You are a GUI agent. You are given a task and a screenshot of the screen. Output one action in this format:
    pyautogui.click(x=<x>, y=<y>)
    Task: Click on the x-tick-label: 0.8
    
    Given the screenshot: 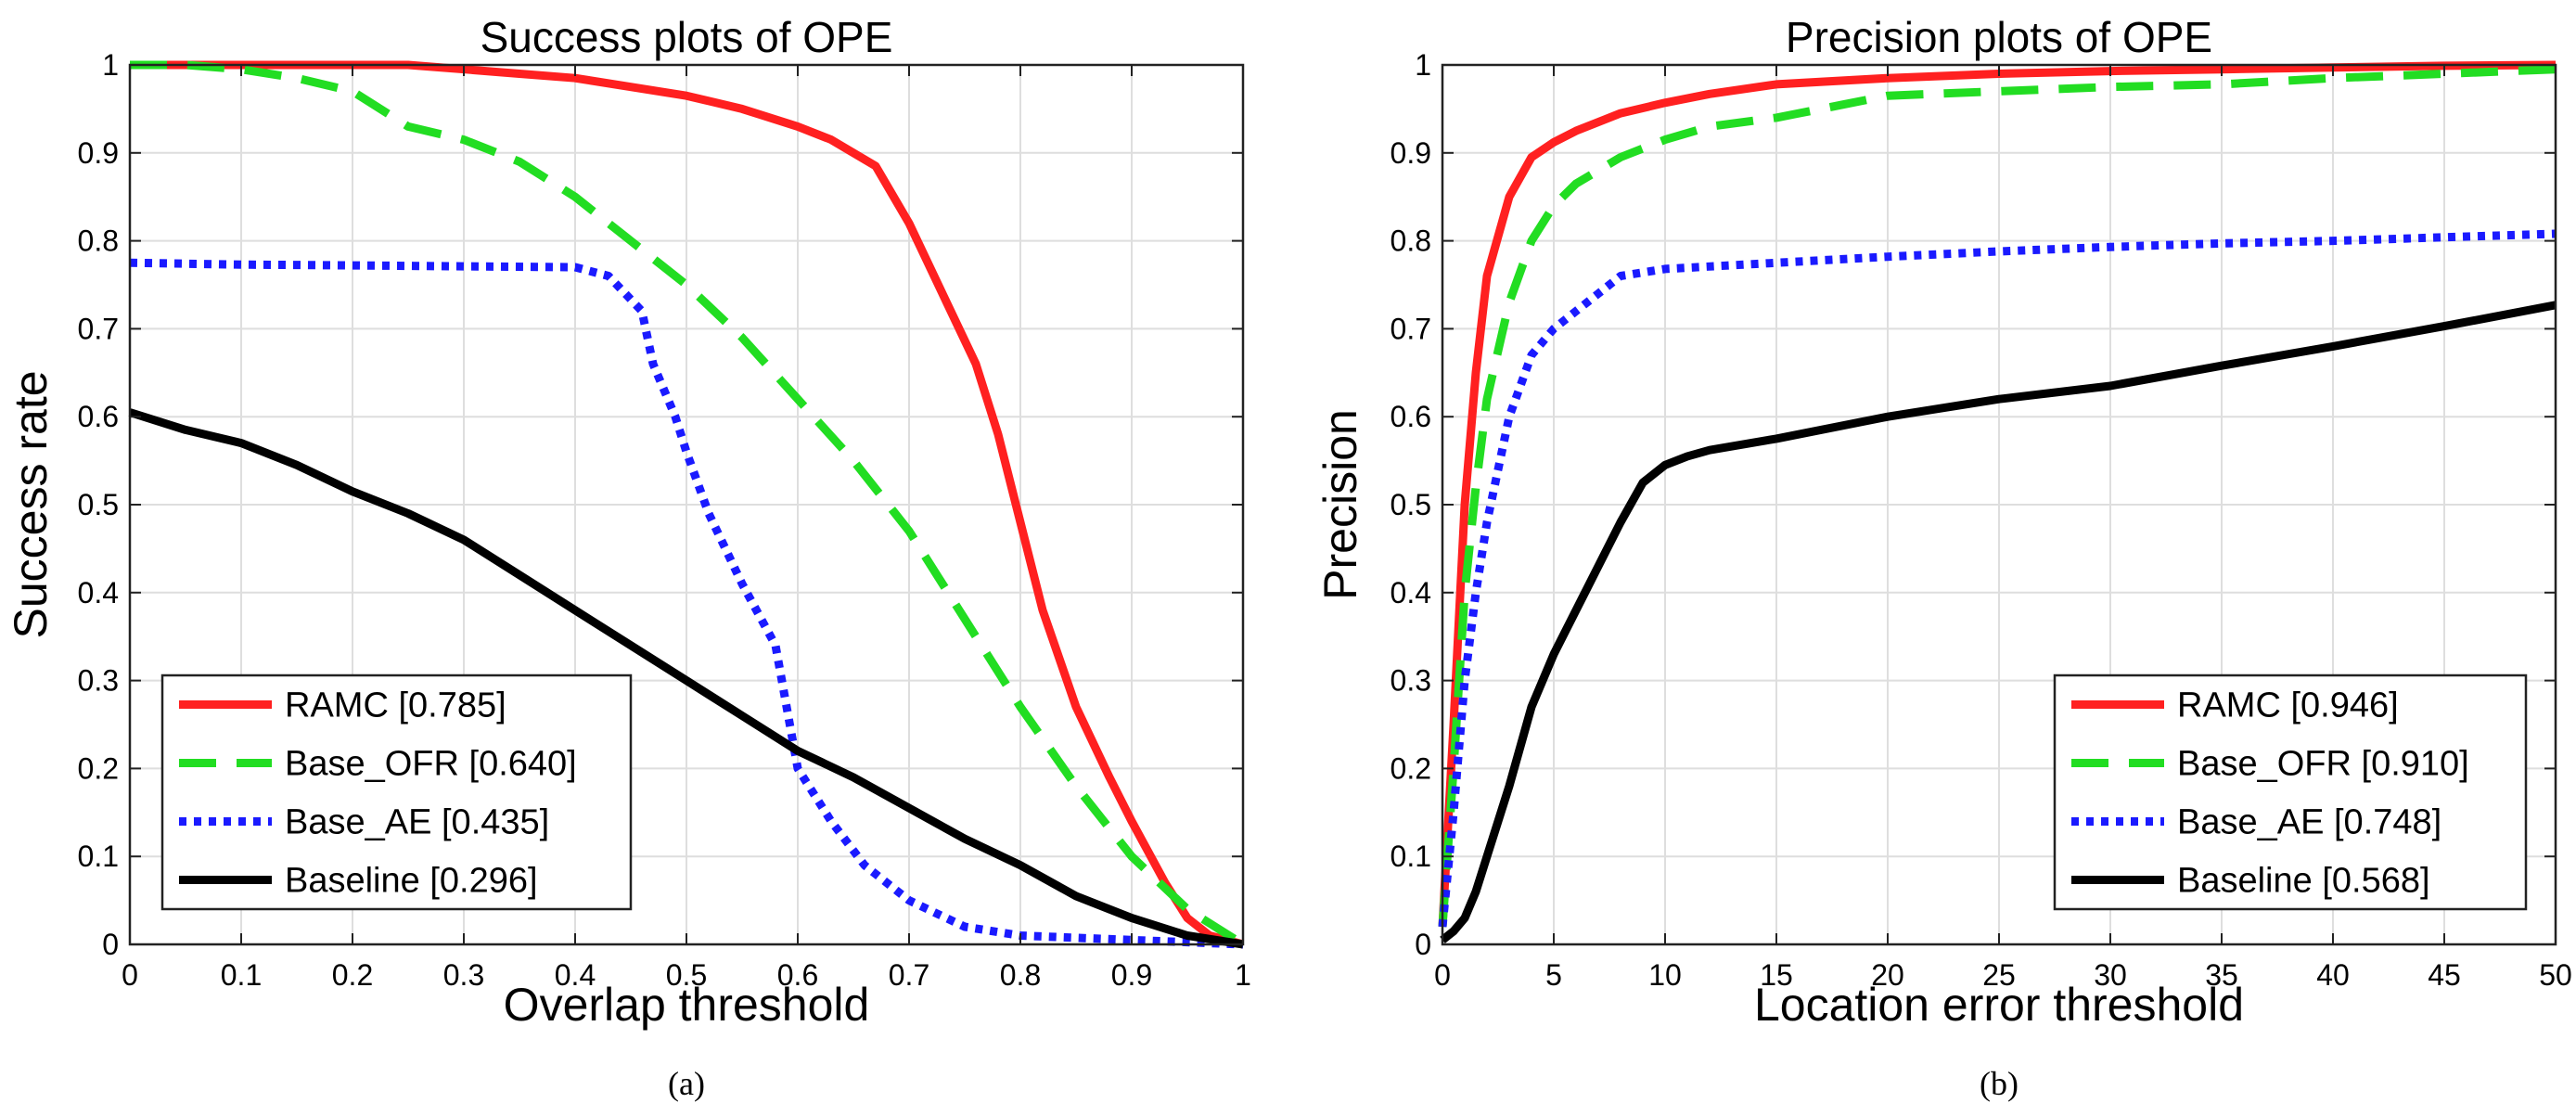 What is the action you would take?
    pyautogui.click(x=1020, y=975)
    